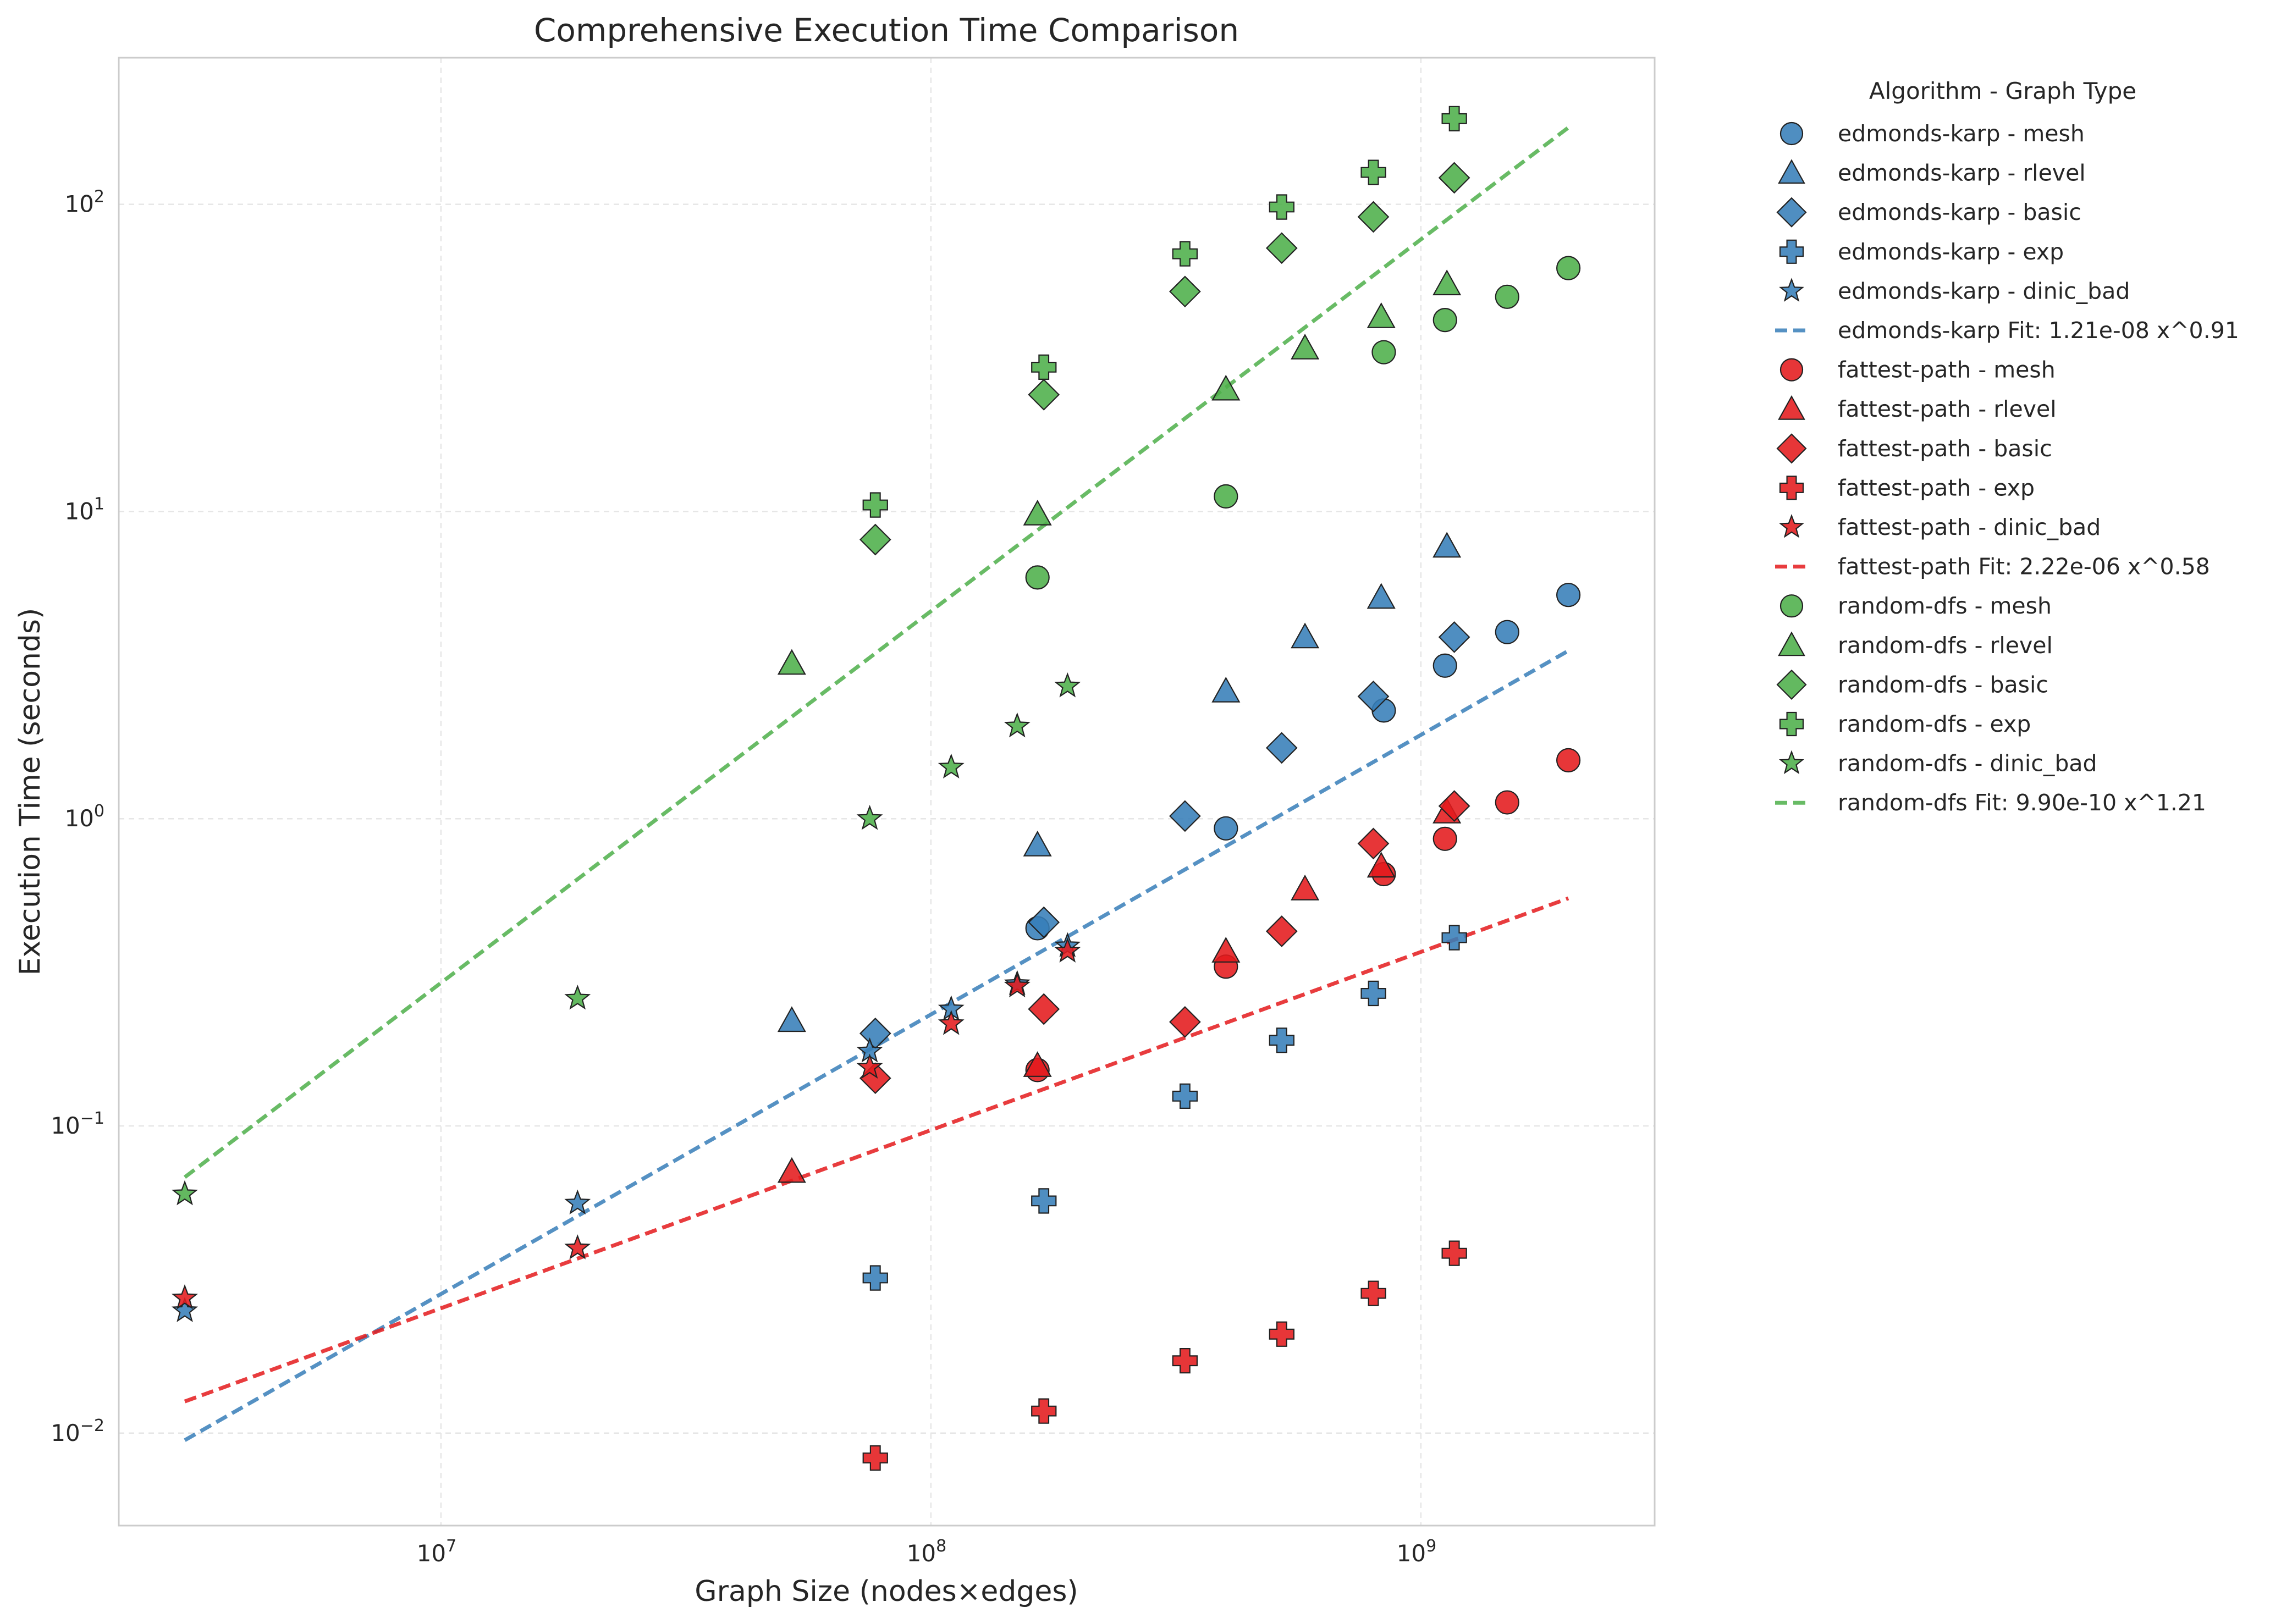  What do you see at coordinates (2022, 802) in the screenshot?
I see `legend-label: random-dfs Fit: 9.90e-10 x^1.21` at bounding box center [2022, 802].